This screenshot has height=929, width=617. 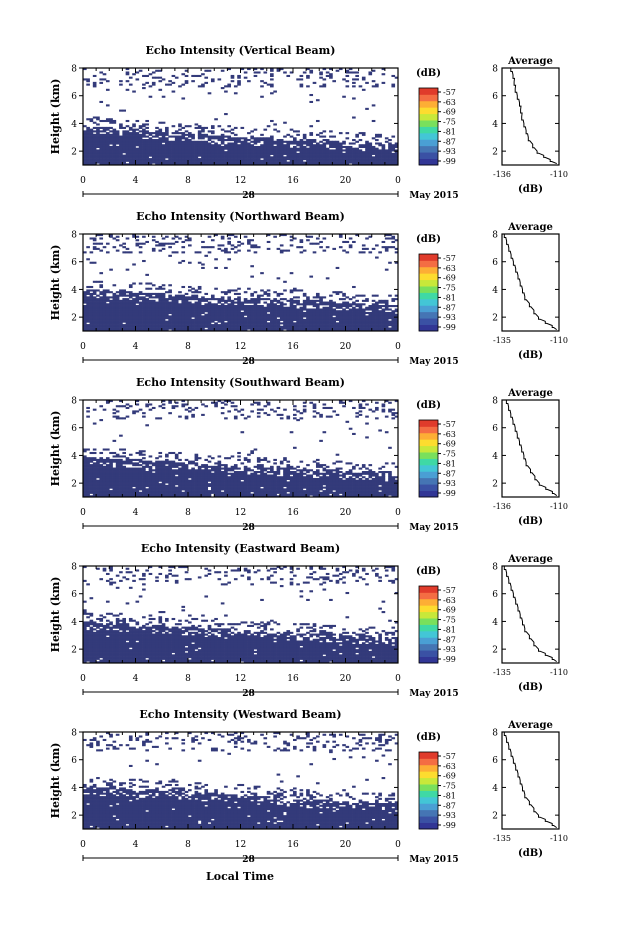 What do you see at coordinates (74, 457) in the screenshot?
I see `y-tick-label: 4` at bounding box center [74, 457].